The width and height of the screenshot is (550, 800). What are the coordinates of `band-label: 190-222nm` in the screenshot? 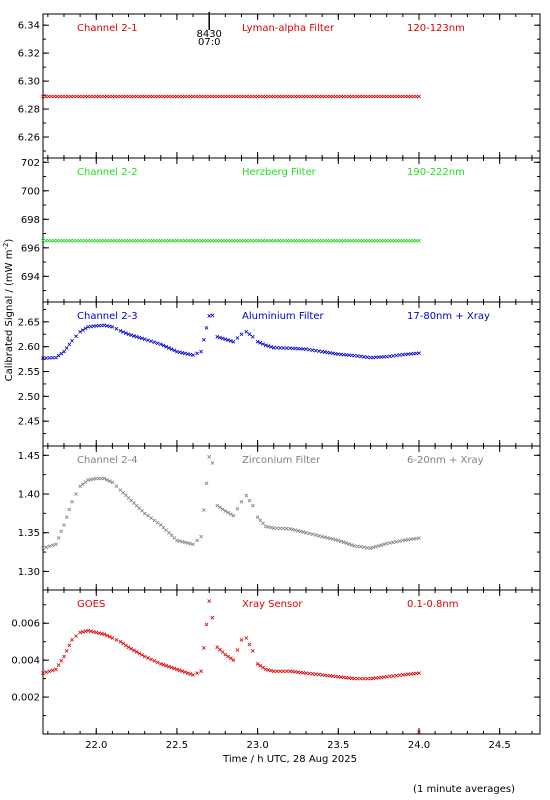 It's located at (436, 172).